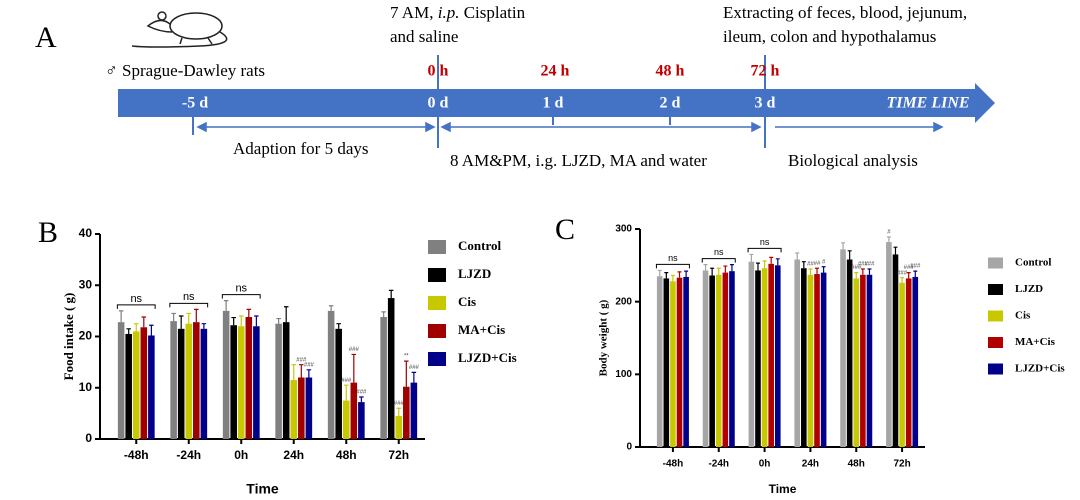 This screenshot has width=1080, height=500. What do you see at coordinates (86, 336) in the screenshot?
I see `y-tick-label: 20` at bounding box center [86, 336].